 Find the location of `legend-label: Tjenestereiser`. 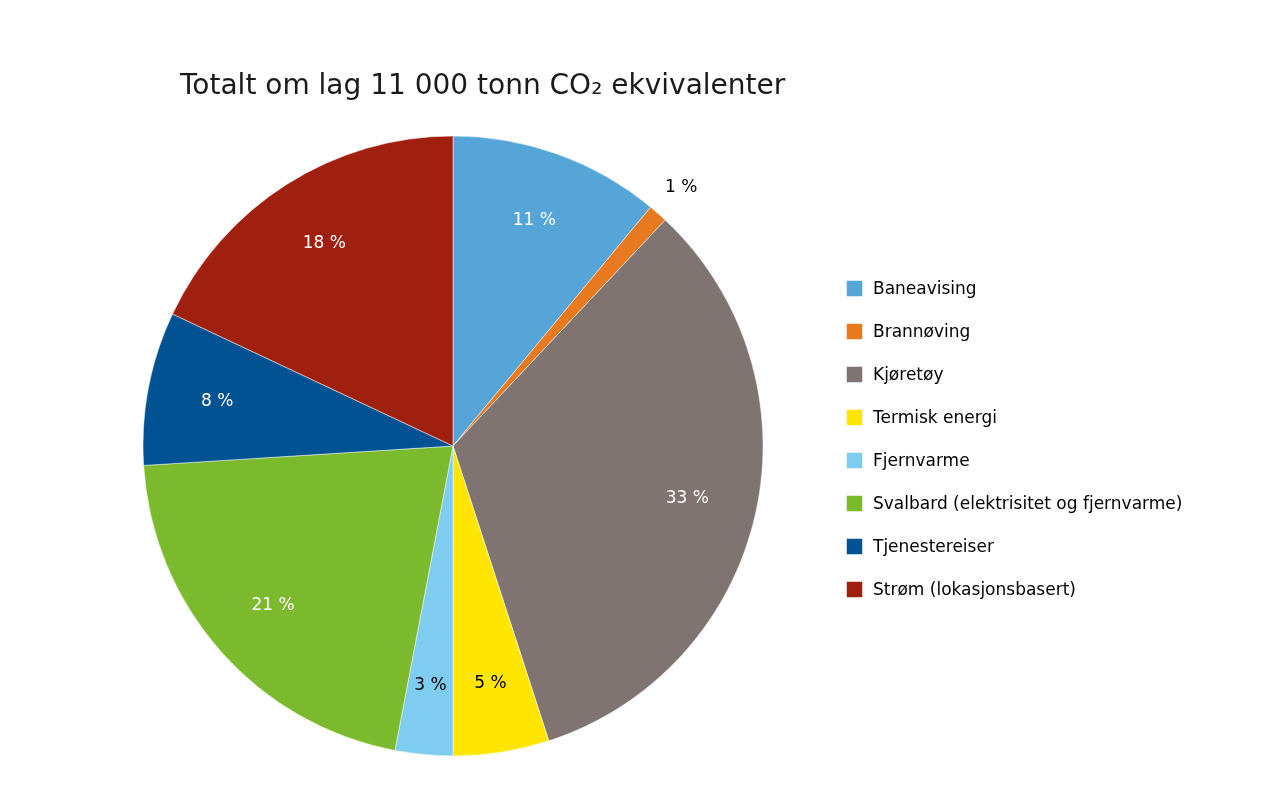

legend-label: Tjenestereiser is located at coordinates (933, 545).